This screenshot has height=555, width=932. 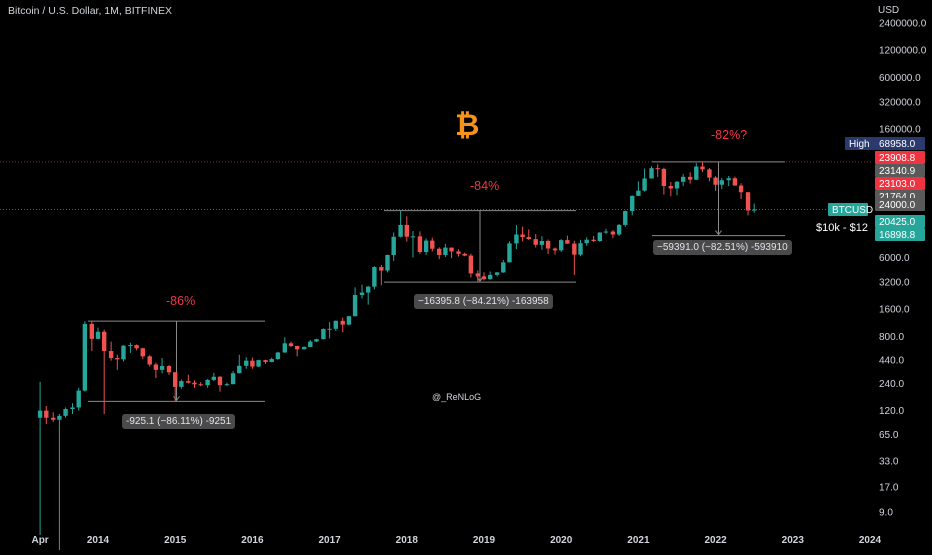 I want to click on price-tag-5-bg, so click(x=900, y=204).